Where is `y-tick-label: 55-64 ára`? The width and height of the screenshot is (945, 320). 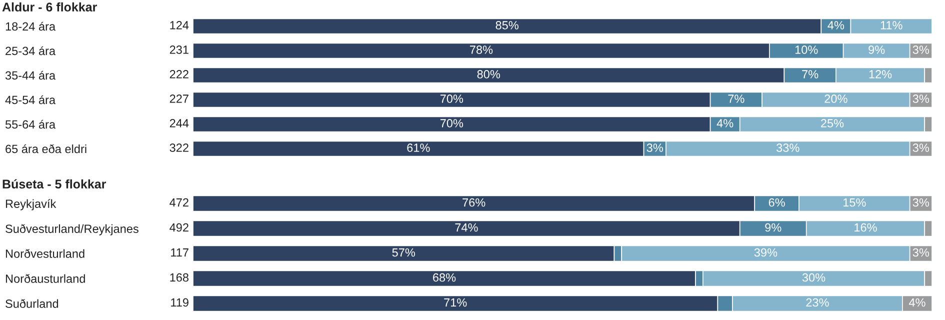
y-tick-label: 55-64 ára is located at coordinates (30, 124).